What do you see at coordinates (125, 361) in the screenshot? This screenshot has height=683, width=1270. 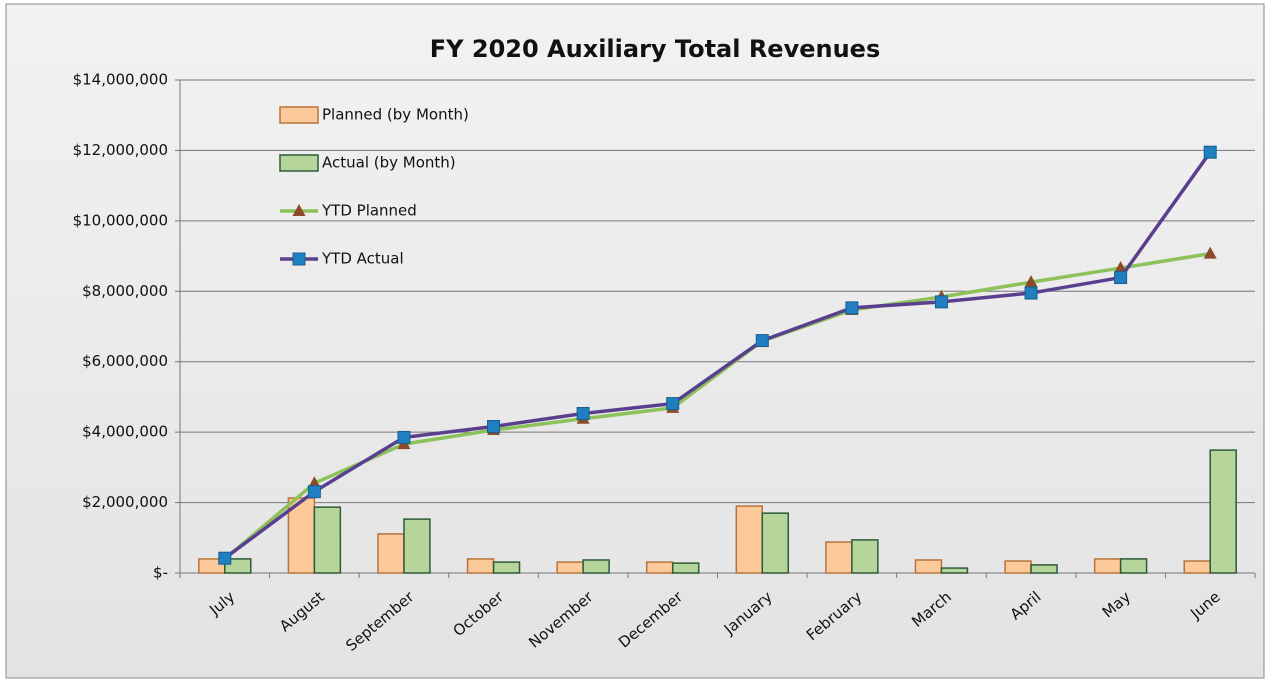 I see `y-tick-label: $6,000,000` at bounding box center [125, 361].